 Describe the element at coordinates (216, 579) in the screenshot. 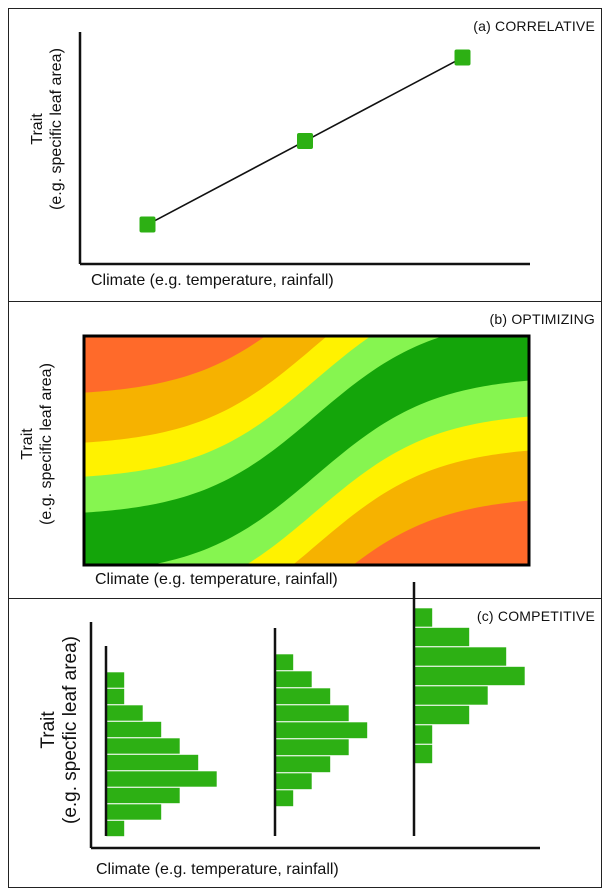

I see `panel-b-xlabel: Climate (e.g. temperature, rainfall)` at that location.